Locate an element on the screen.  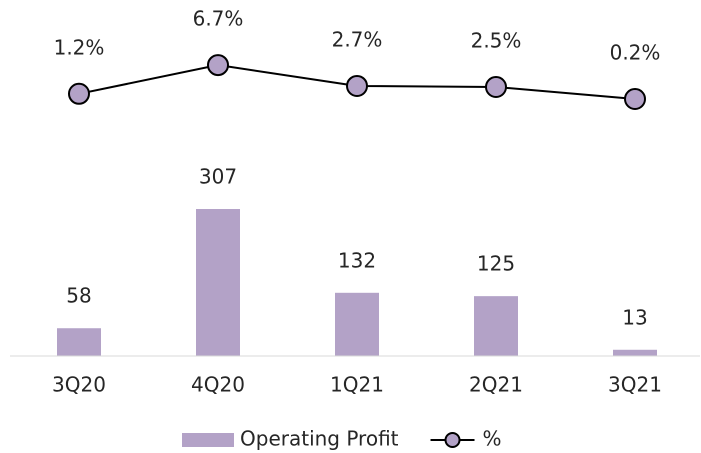
legend-marker is located at coordinates (452, 440).